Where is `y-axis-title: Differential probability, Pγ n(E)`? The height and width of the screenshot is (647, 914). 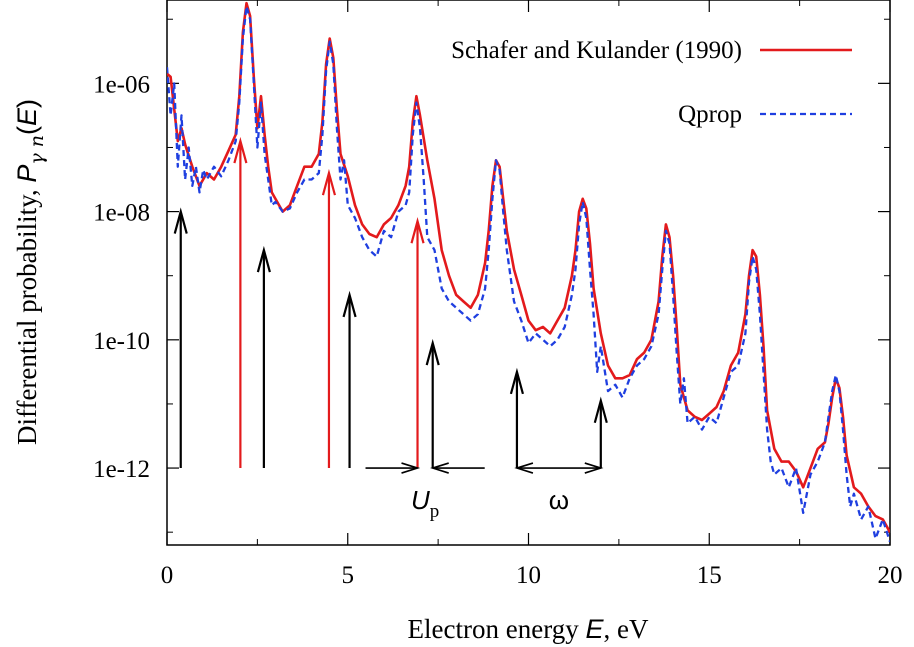 y-axis-title: Differential probability, Pγ n(E) is located at coordinates (30, 272).